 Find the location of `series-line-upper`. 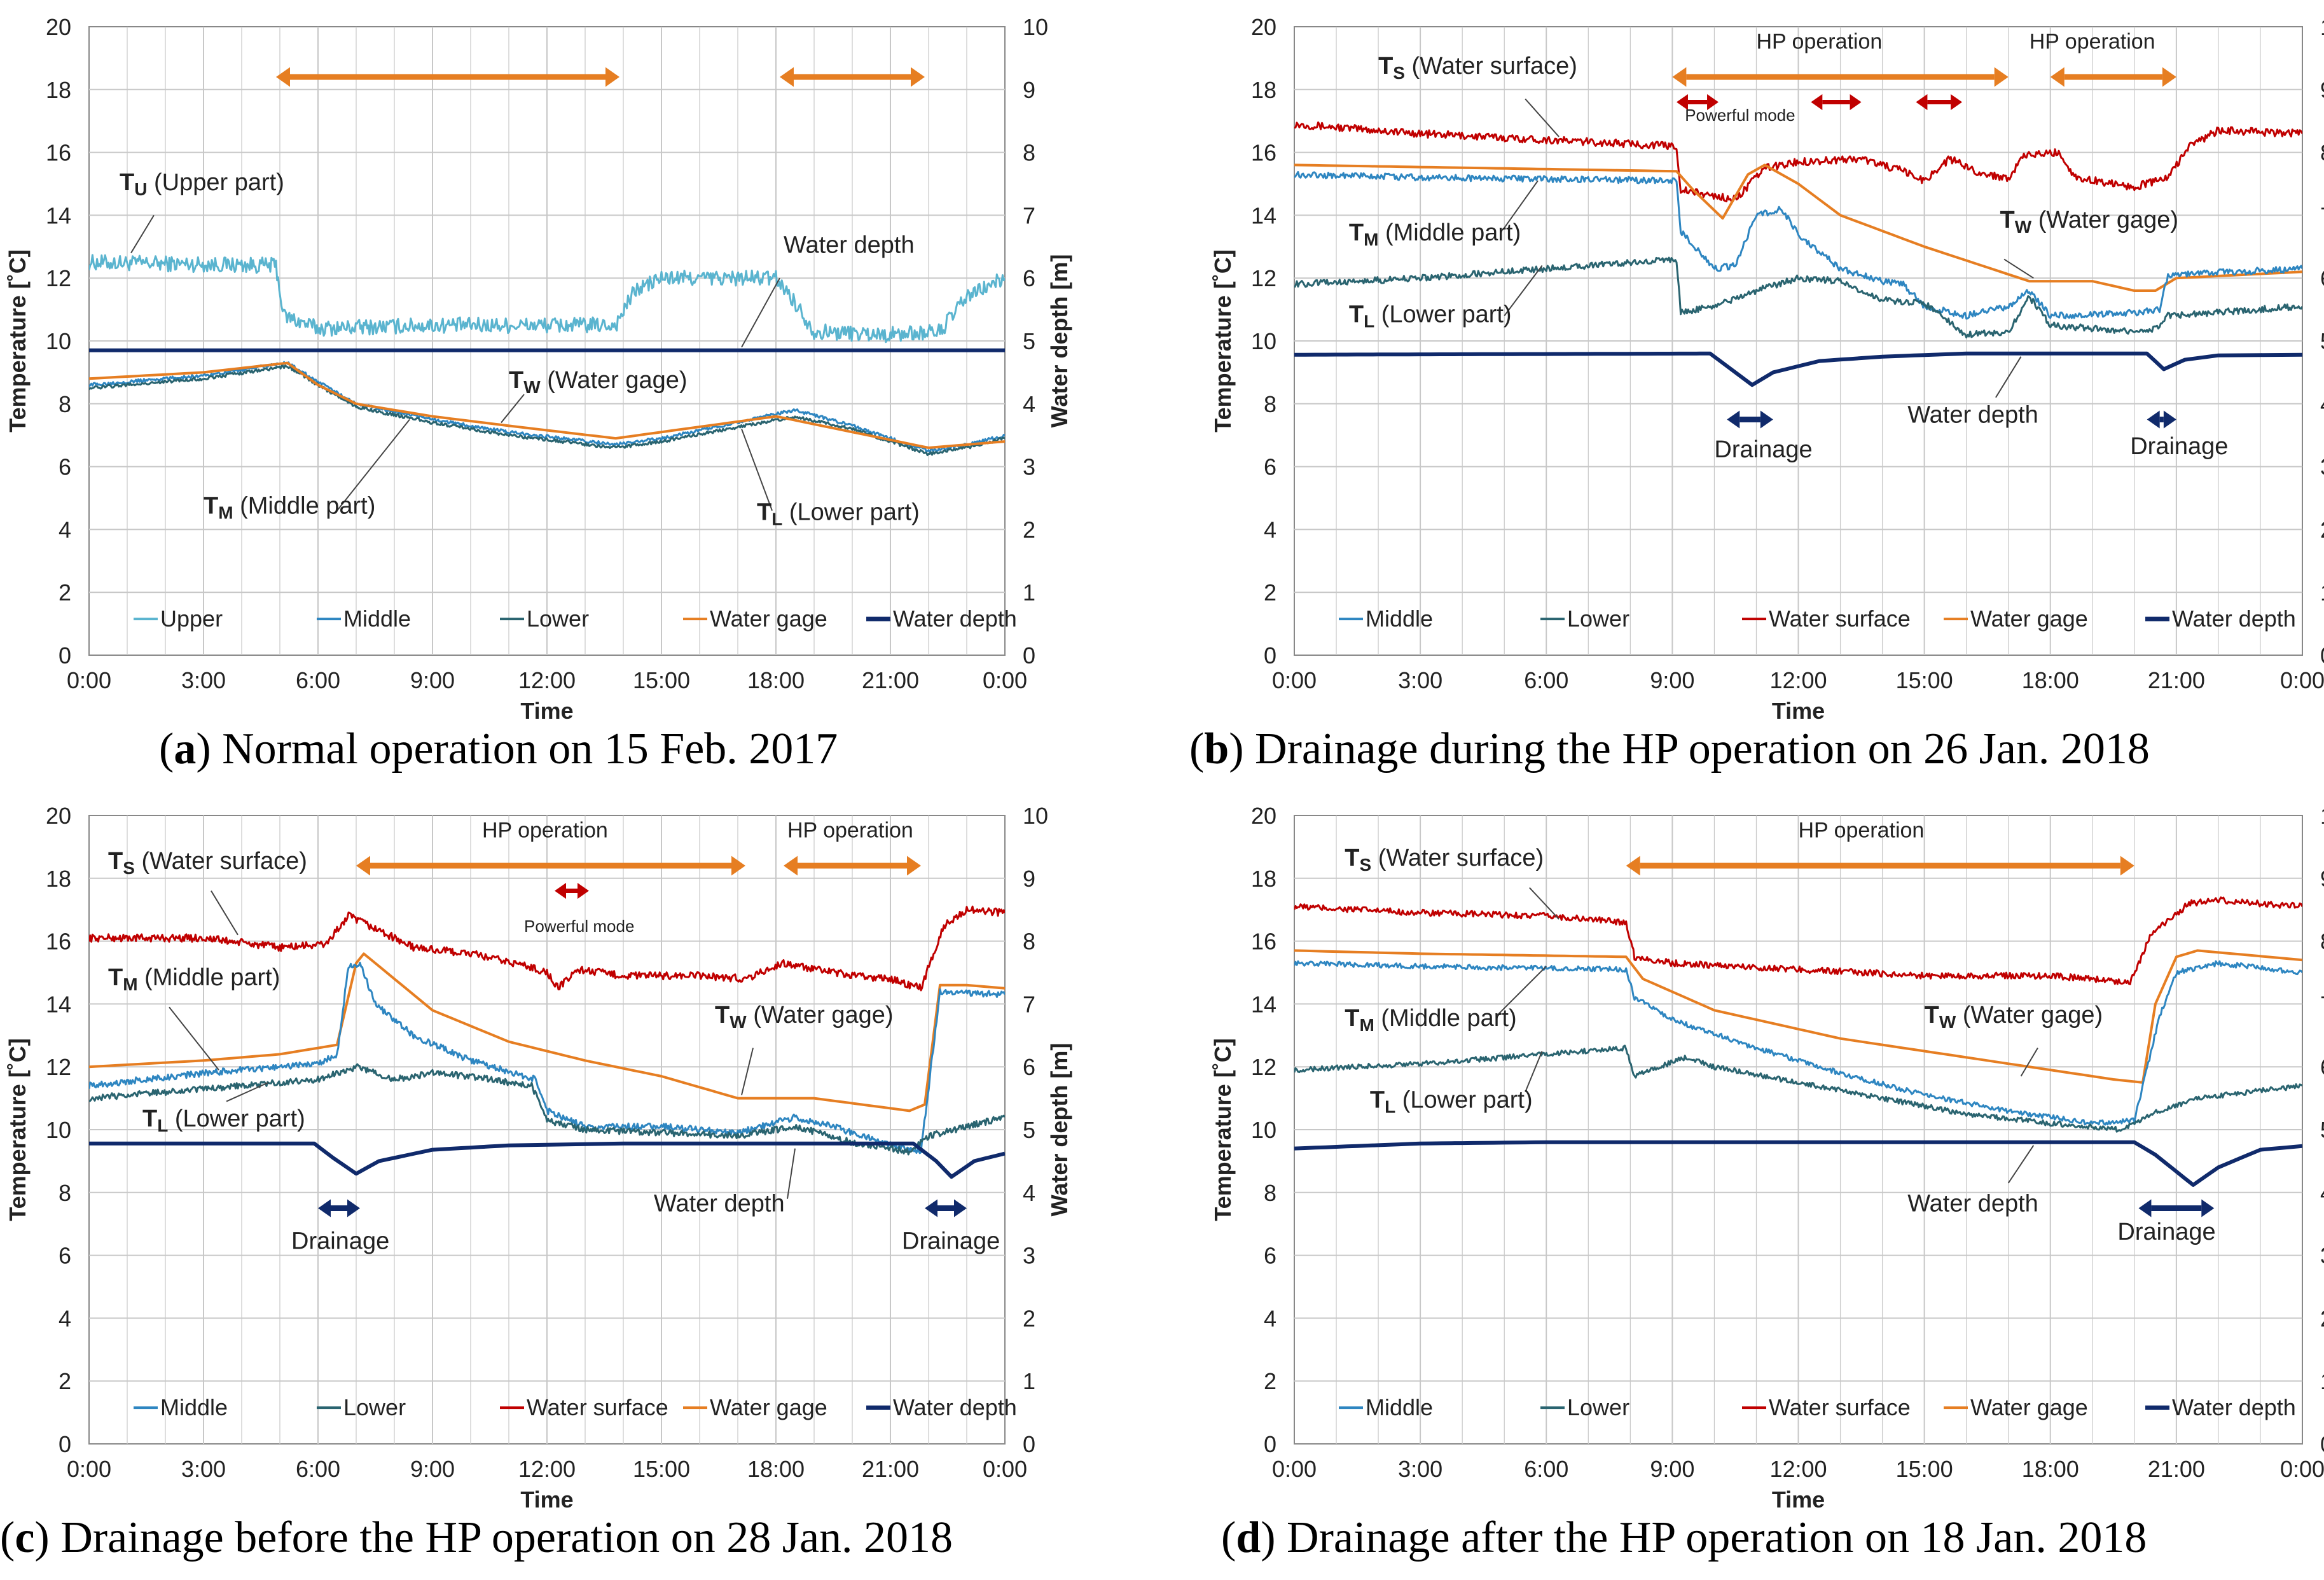

series-line-upper is located at coordinates (547, 298).